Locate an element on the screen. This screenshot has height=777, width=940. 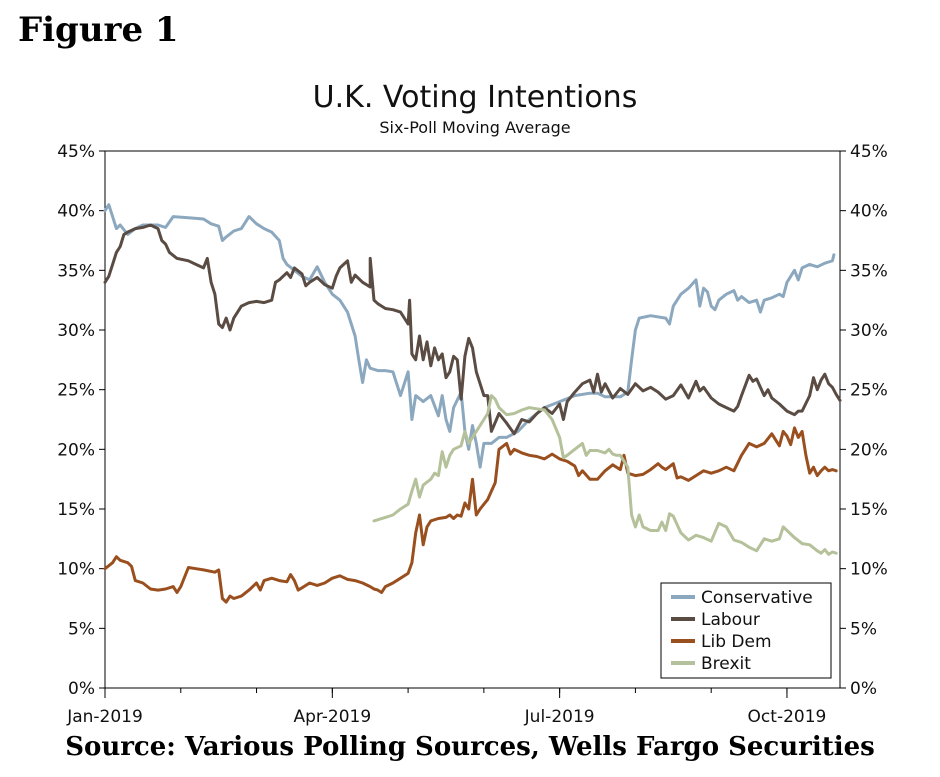
legend-label: Labour is located at coordinates (730, 620).